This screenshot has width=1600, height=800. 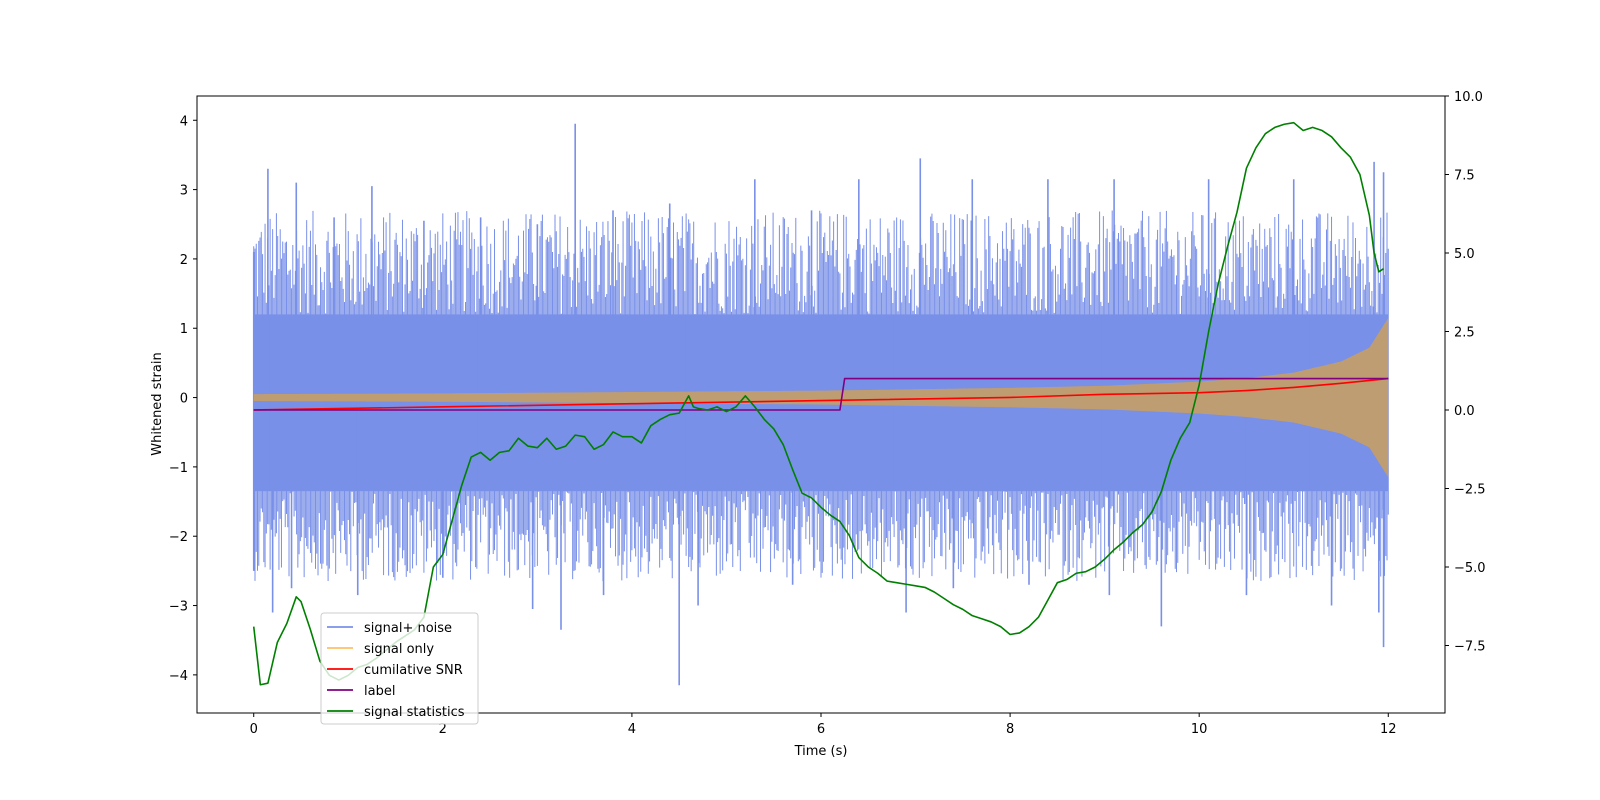 I want to click on left-tick-label: 3, so click(x=184, y=191).